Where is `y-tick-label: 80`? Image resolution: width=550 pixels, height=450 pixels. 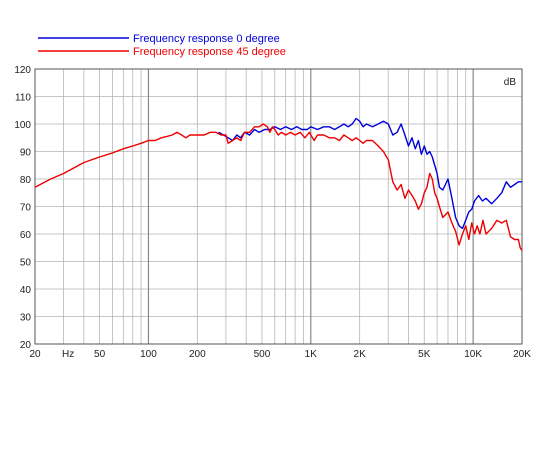 y-tick-label: 80 is located at coordinates (26, 180).